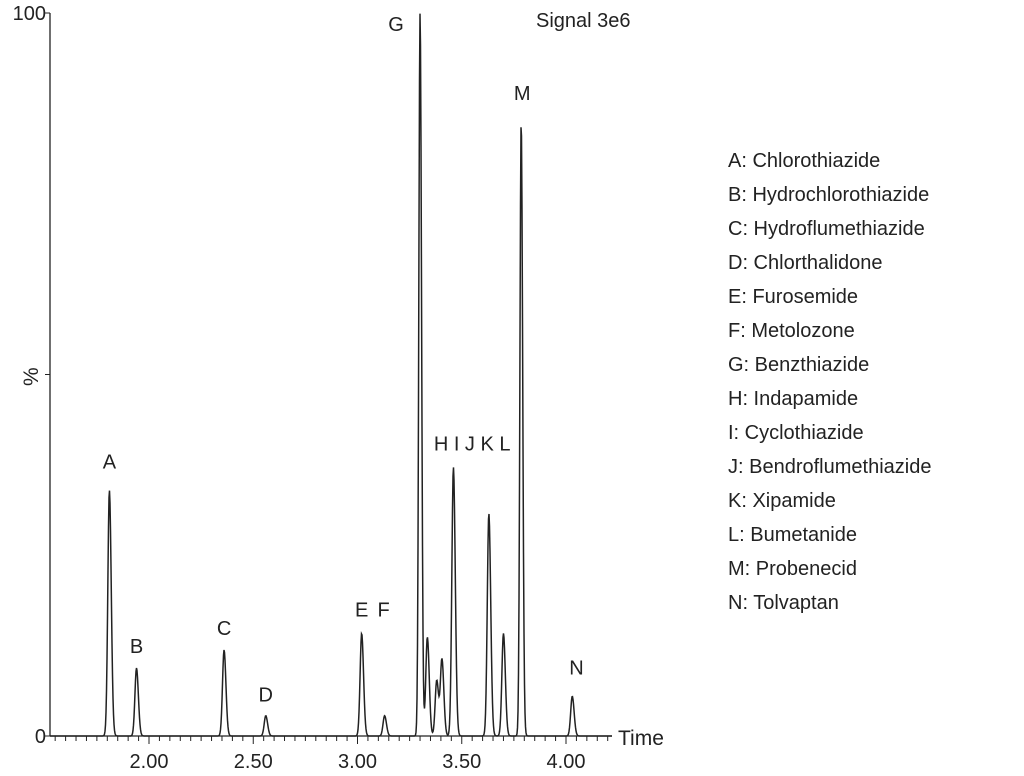  I want to click on legend-entry: J: Bendroflumethiazide, so click(830, 467).